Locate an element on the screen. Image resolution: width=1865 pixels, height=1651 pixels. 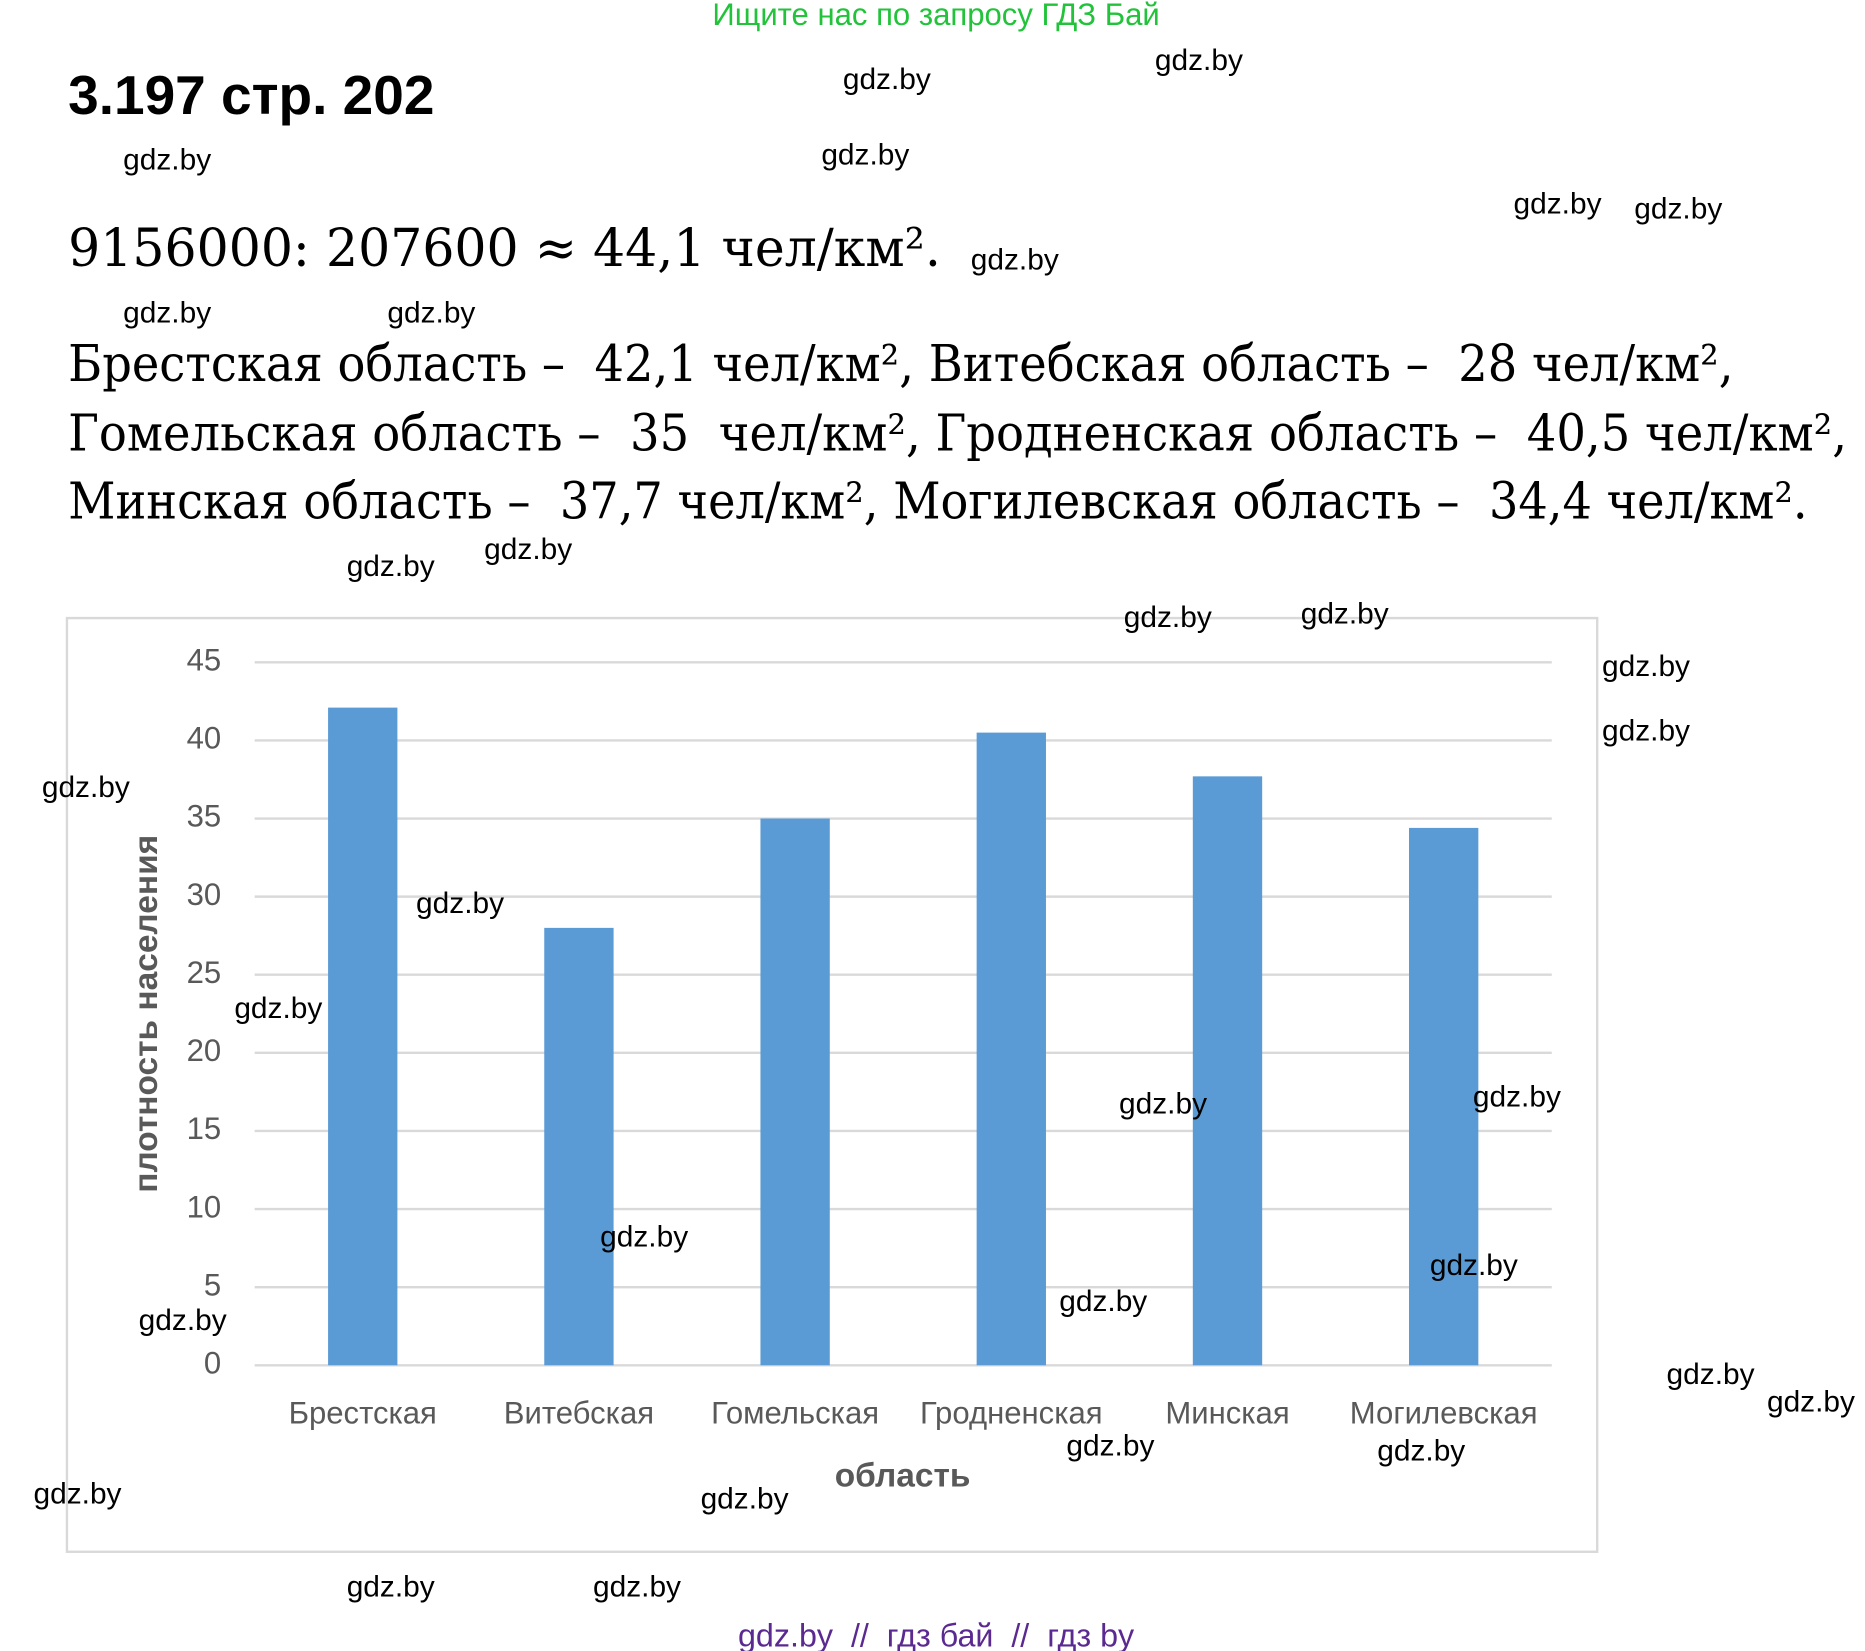
x-tick-label: Брестская is located at coordinates (363, 1413).